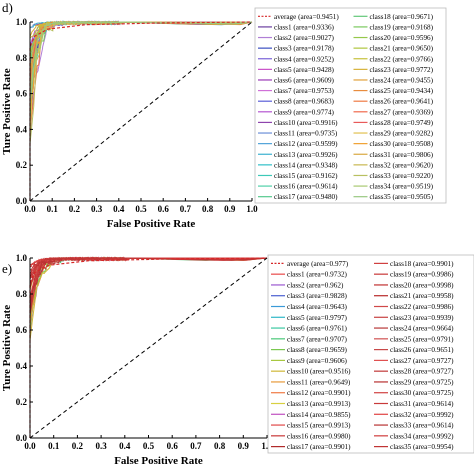  What do you see at coordinates (402, 112) in the screenshot?
I see `legend-label: class27 (area=0.9369)` at bounding box center [402, 112].